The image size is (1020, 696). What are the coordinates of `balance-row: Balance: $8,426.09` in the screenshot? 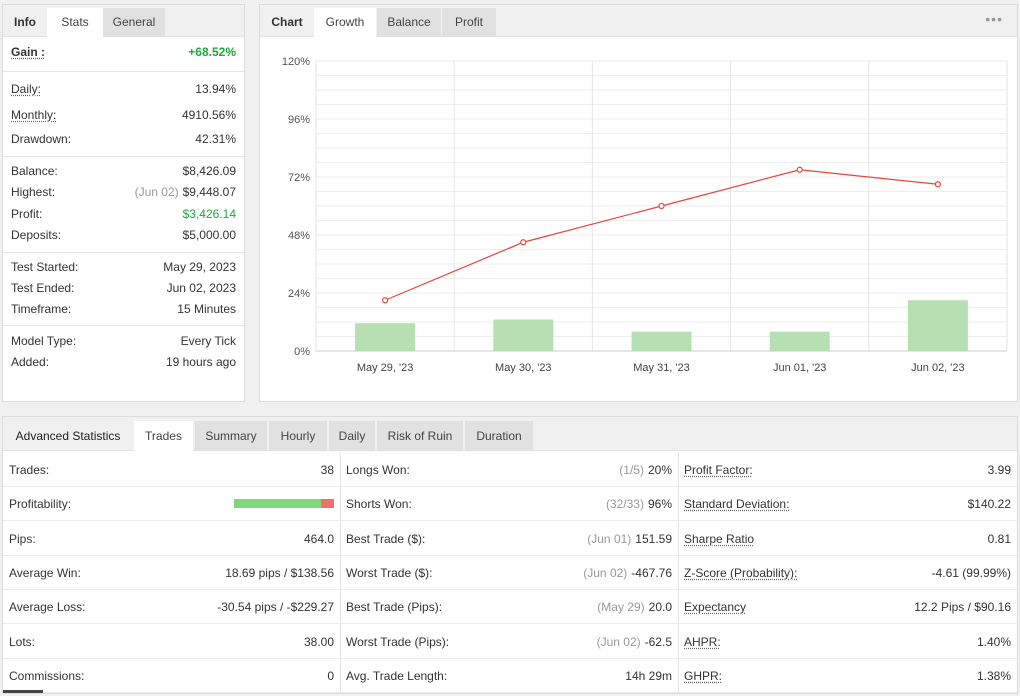 It's located at (123, 171).